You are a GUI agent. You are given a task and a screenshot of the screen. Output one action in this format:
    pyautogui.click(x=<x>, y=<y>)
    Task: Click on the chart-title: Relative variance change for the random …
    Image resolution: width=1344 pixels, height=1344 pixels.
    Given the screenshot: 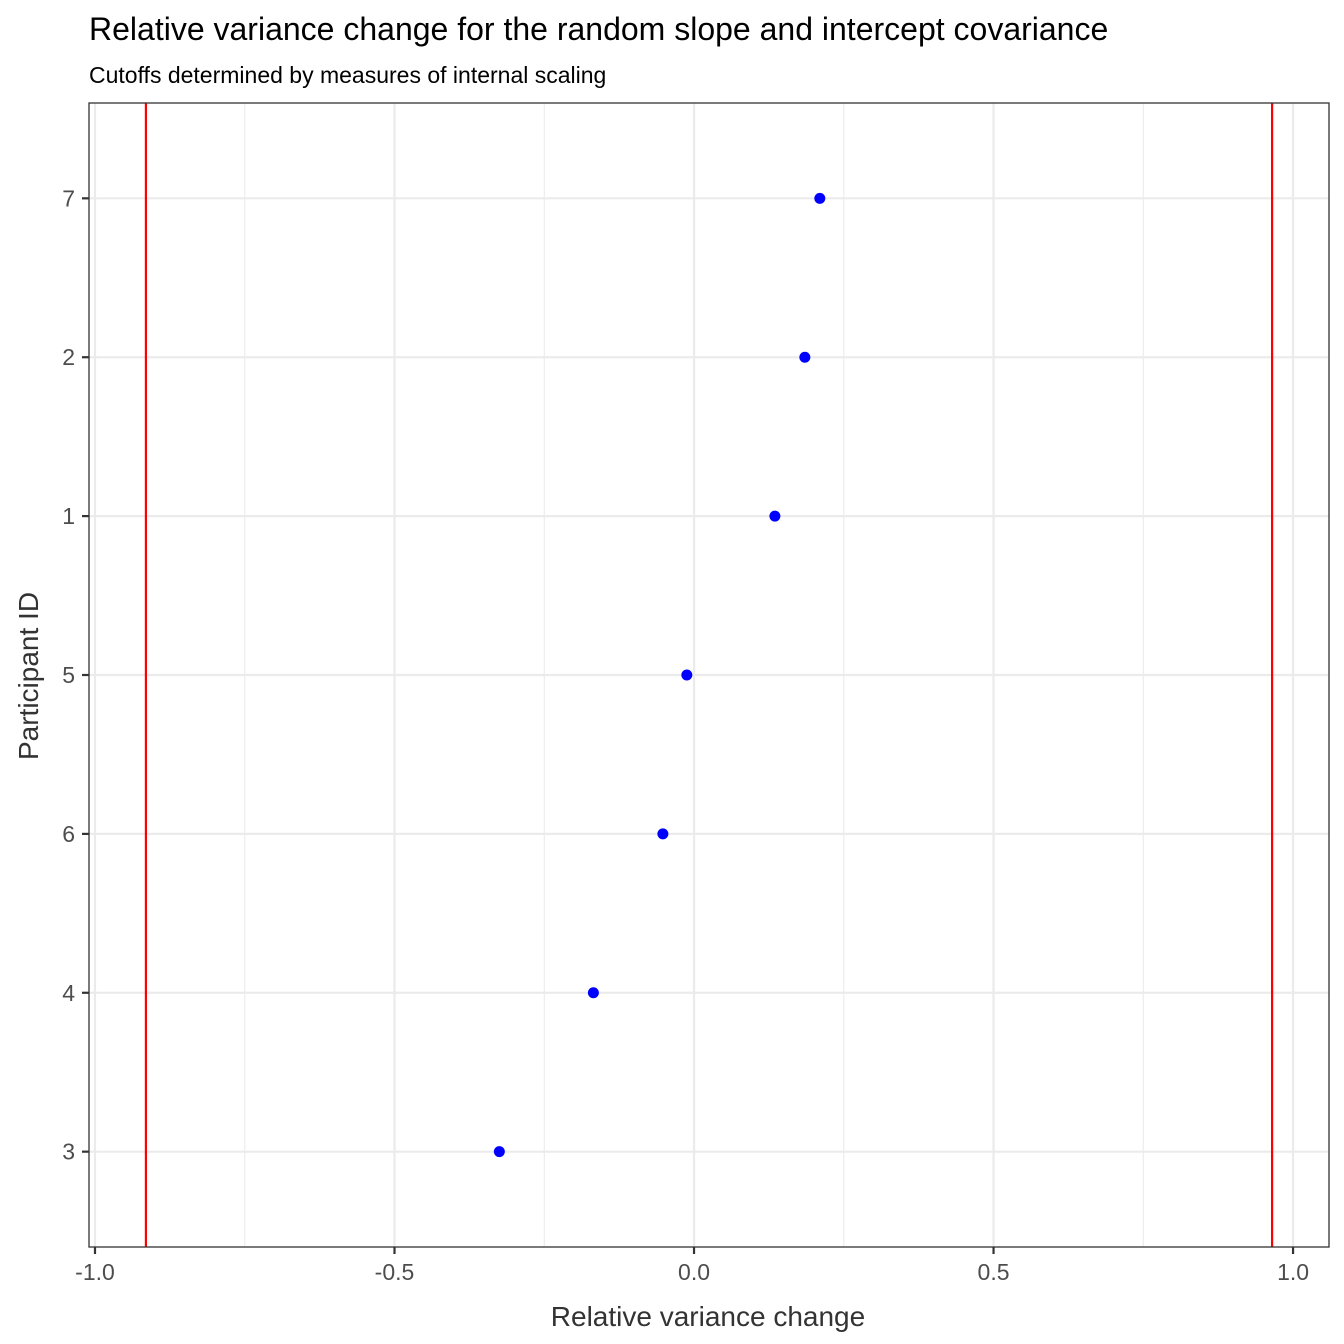 What is the action you would take?
    pyautogui.click(x=598, y=29)
    